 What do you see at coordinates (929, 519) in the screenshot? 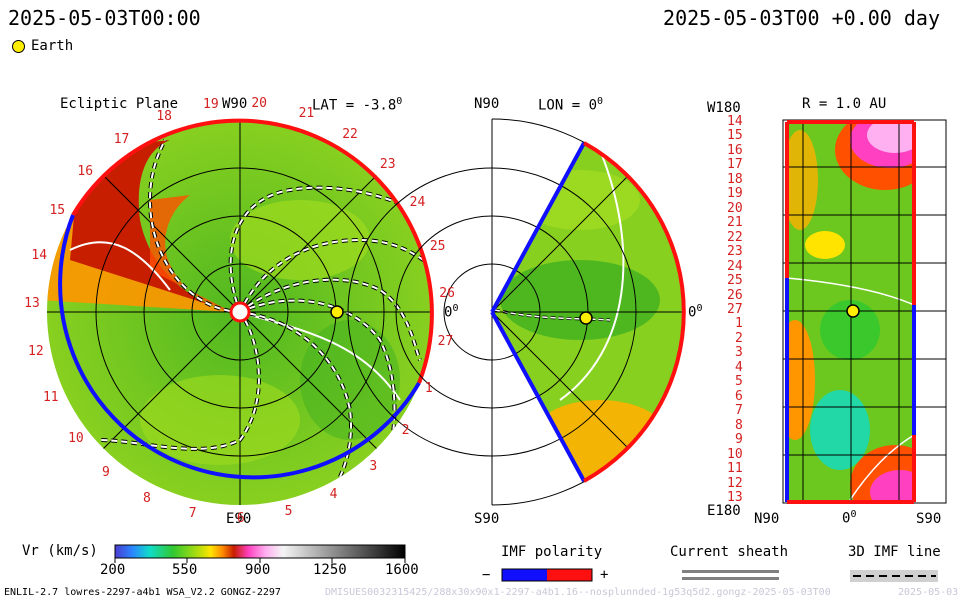
I see `map-bottom-s90: S90` at bounding box center [929, 519].